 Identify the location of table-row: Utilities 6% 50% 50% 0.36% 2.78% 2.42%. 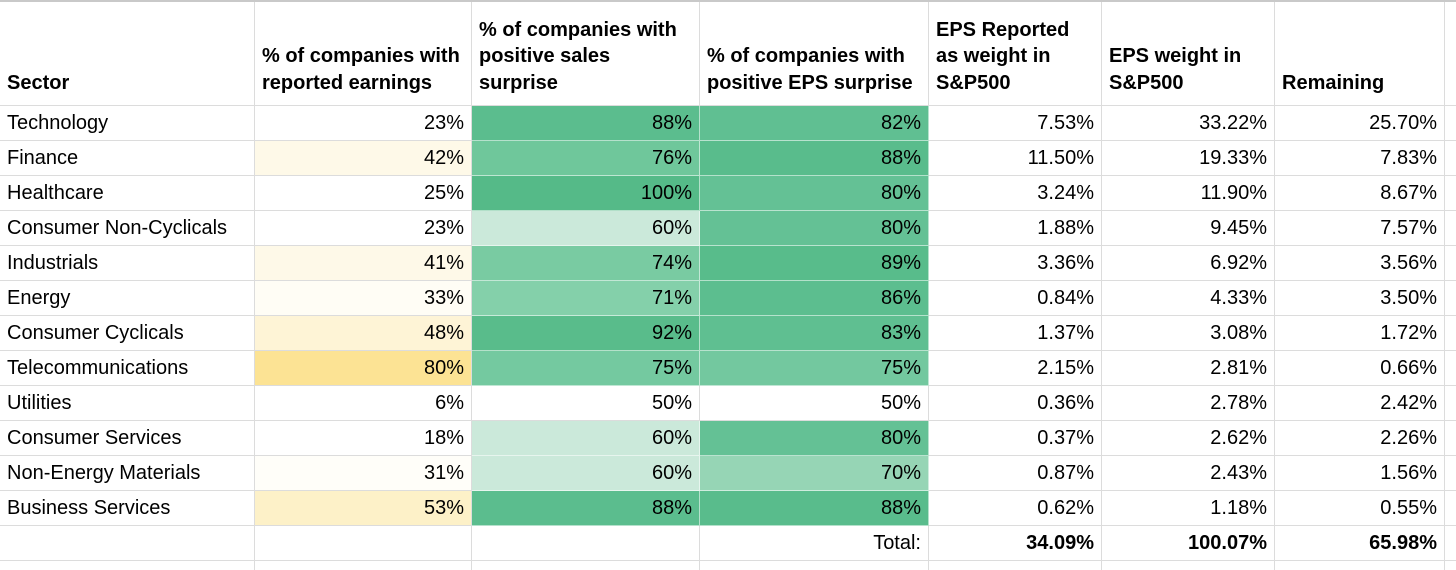
(728, 403).